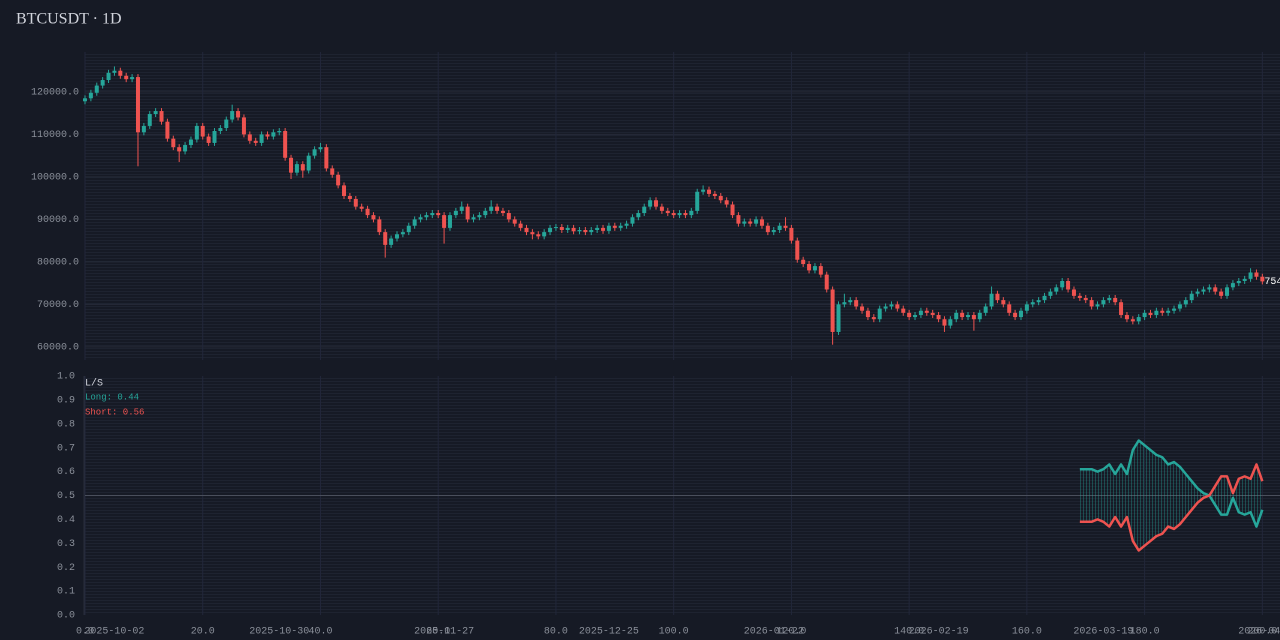 This screenshot has width=1280, height=640. Describe the element at coordinates (69, 19) in the screenshot. I see `chart-title: BTCUSDT · 1D` at that location.